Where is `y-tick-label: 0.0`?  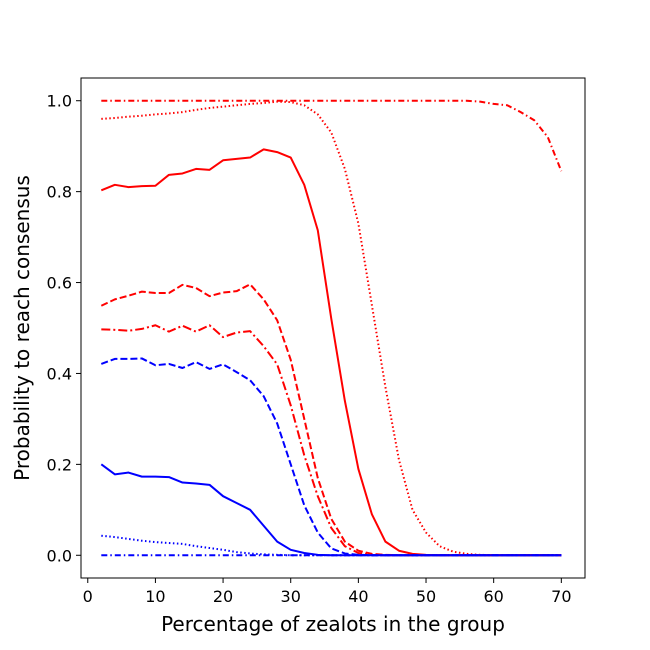
y-tick-label: 0.0 is located at coordinates (59, 555).